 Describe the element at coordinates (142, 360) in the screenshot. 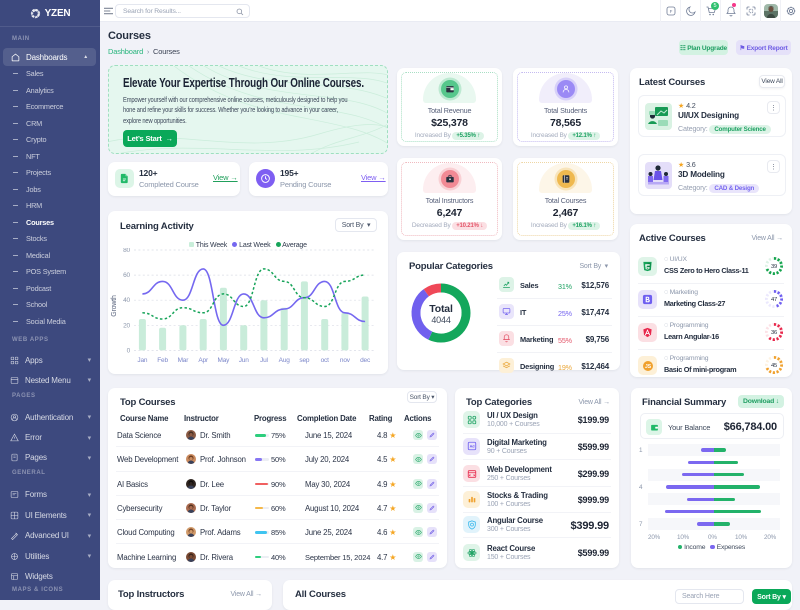

I see `svg-text: Jan` at that location.